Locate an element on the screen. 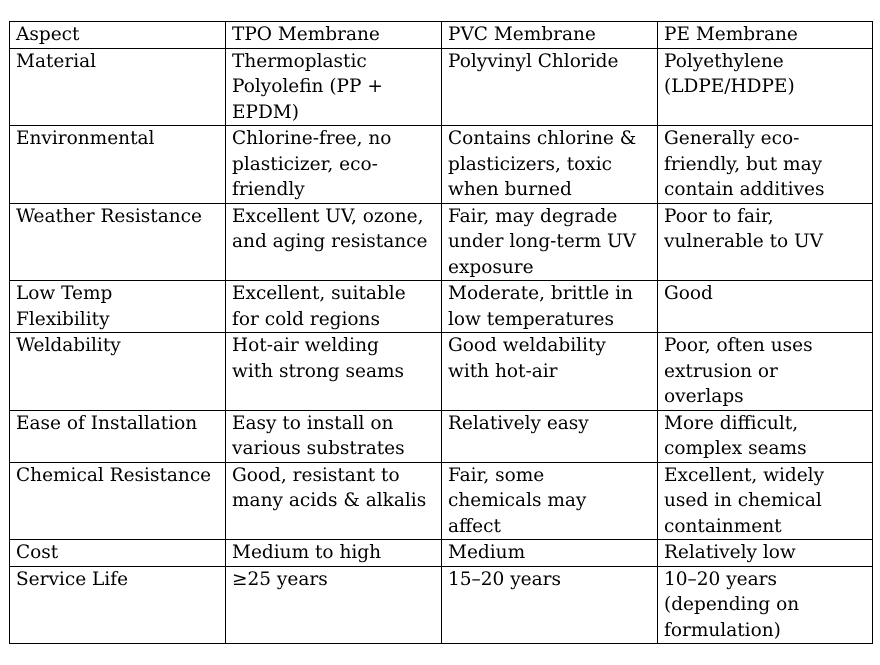  cell-line: overlaps is located at coordinates (704, 396).